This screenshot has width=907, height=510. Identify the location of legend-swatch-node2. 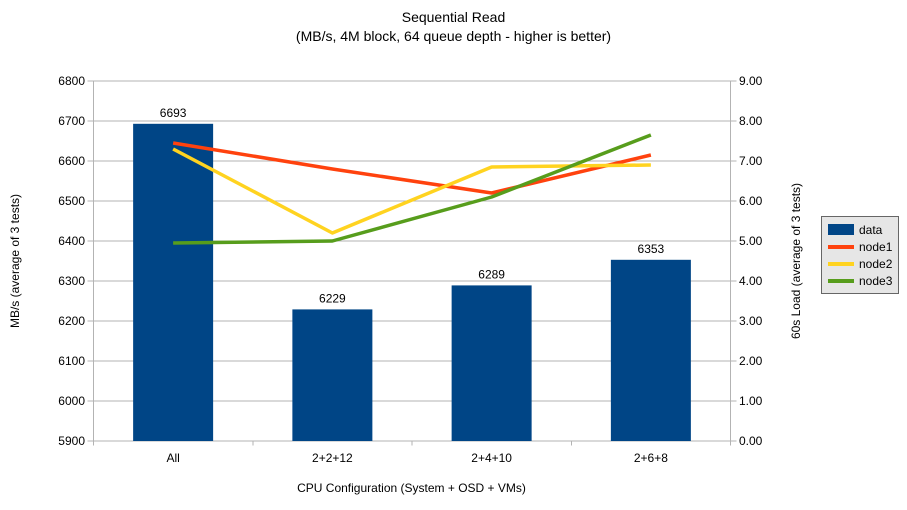
(841, 263).